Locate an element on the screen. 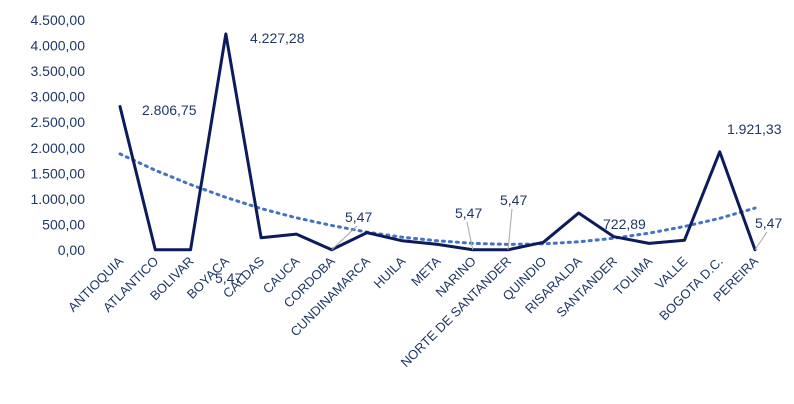  y-tick-label: 3.000,00 is located at coordinates (58, 97).